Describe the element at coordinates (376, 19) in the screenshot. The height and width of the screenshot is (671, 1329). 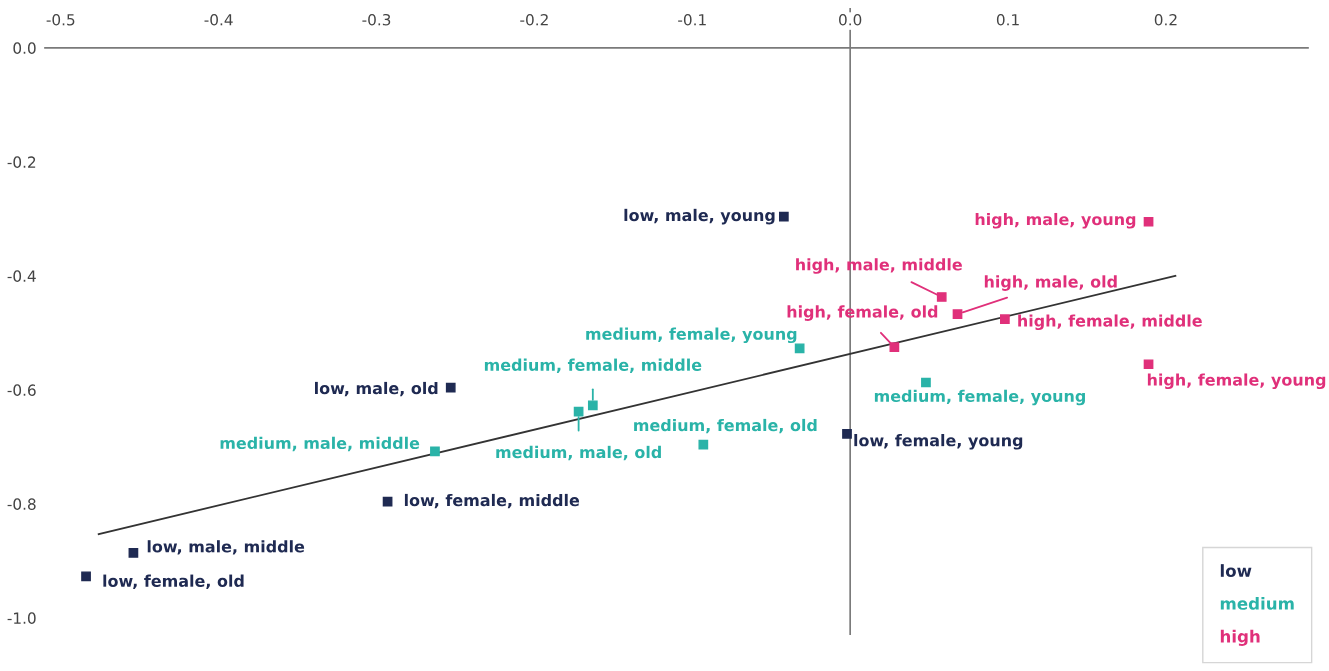
I see `x-tick-label: -0.3` at that location.